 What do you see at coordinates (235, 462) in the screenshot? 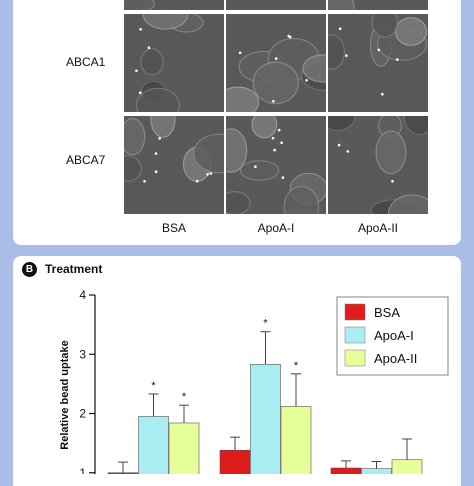
I see `bar-bsa-group1` at bounding box center [235, 462].